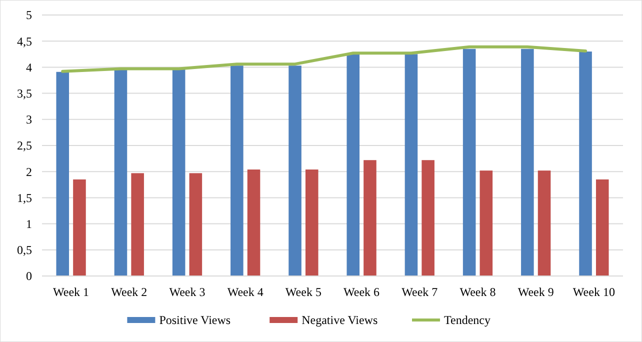  What do you see at coordinates (324, 59) in the screenshot?
I see `line-series` at bounding box center [324, 59].